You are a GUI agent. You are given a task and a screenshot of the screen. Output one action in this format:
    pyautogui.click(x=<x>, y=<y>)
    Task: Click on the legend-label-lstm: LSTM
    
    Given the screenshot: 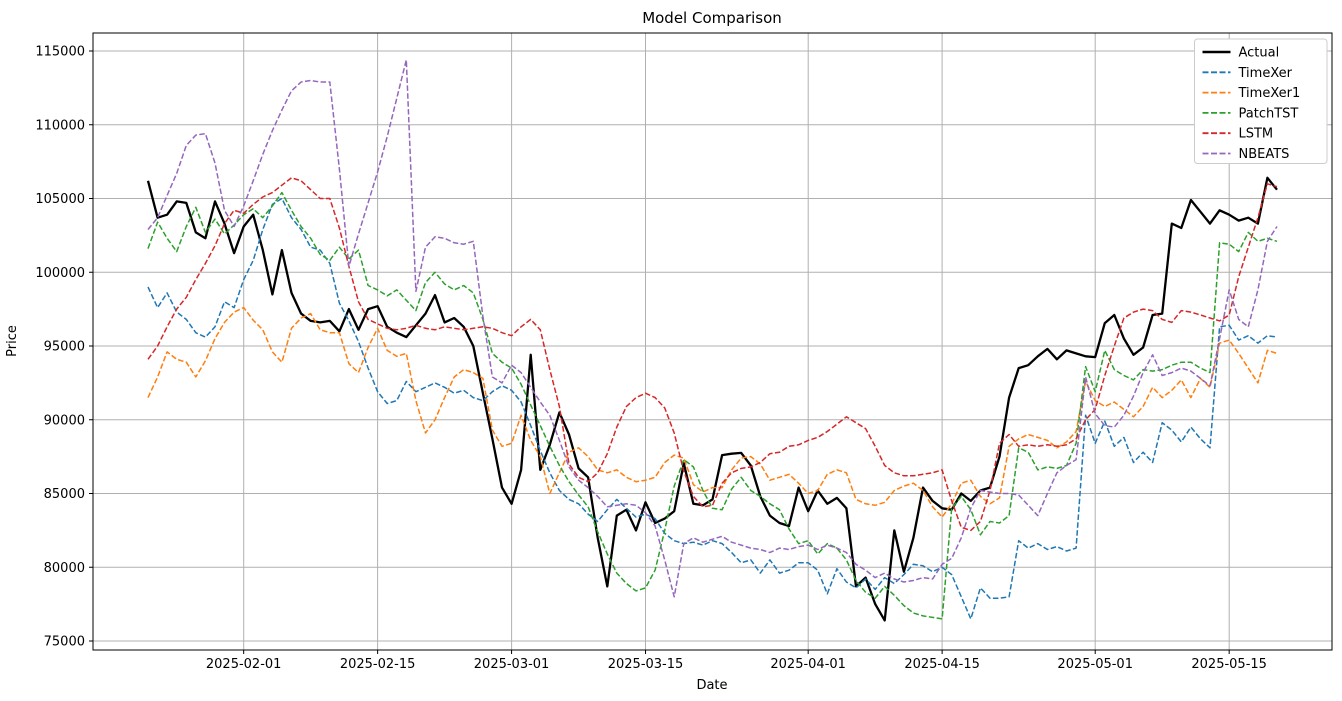 What is the action you would take?
    pyautogui.click(x=1256, y=134)
    